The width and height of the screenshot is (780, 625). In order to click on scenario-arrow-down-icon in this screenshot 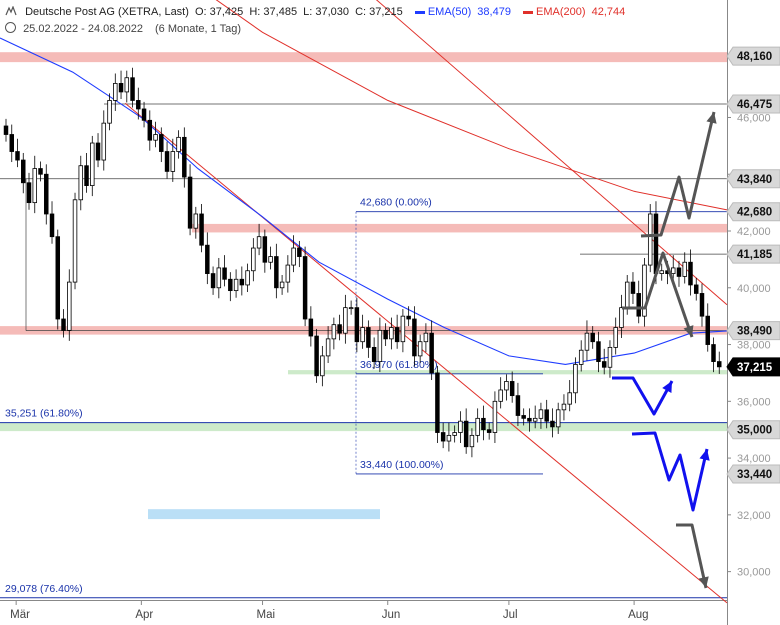, I will do `click(692, 556)`.